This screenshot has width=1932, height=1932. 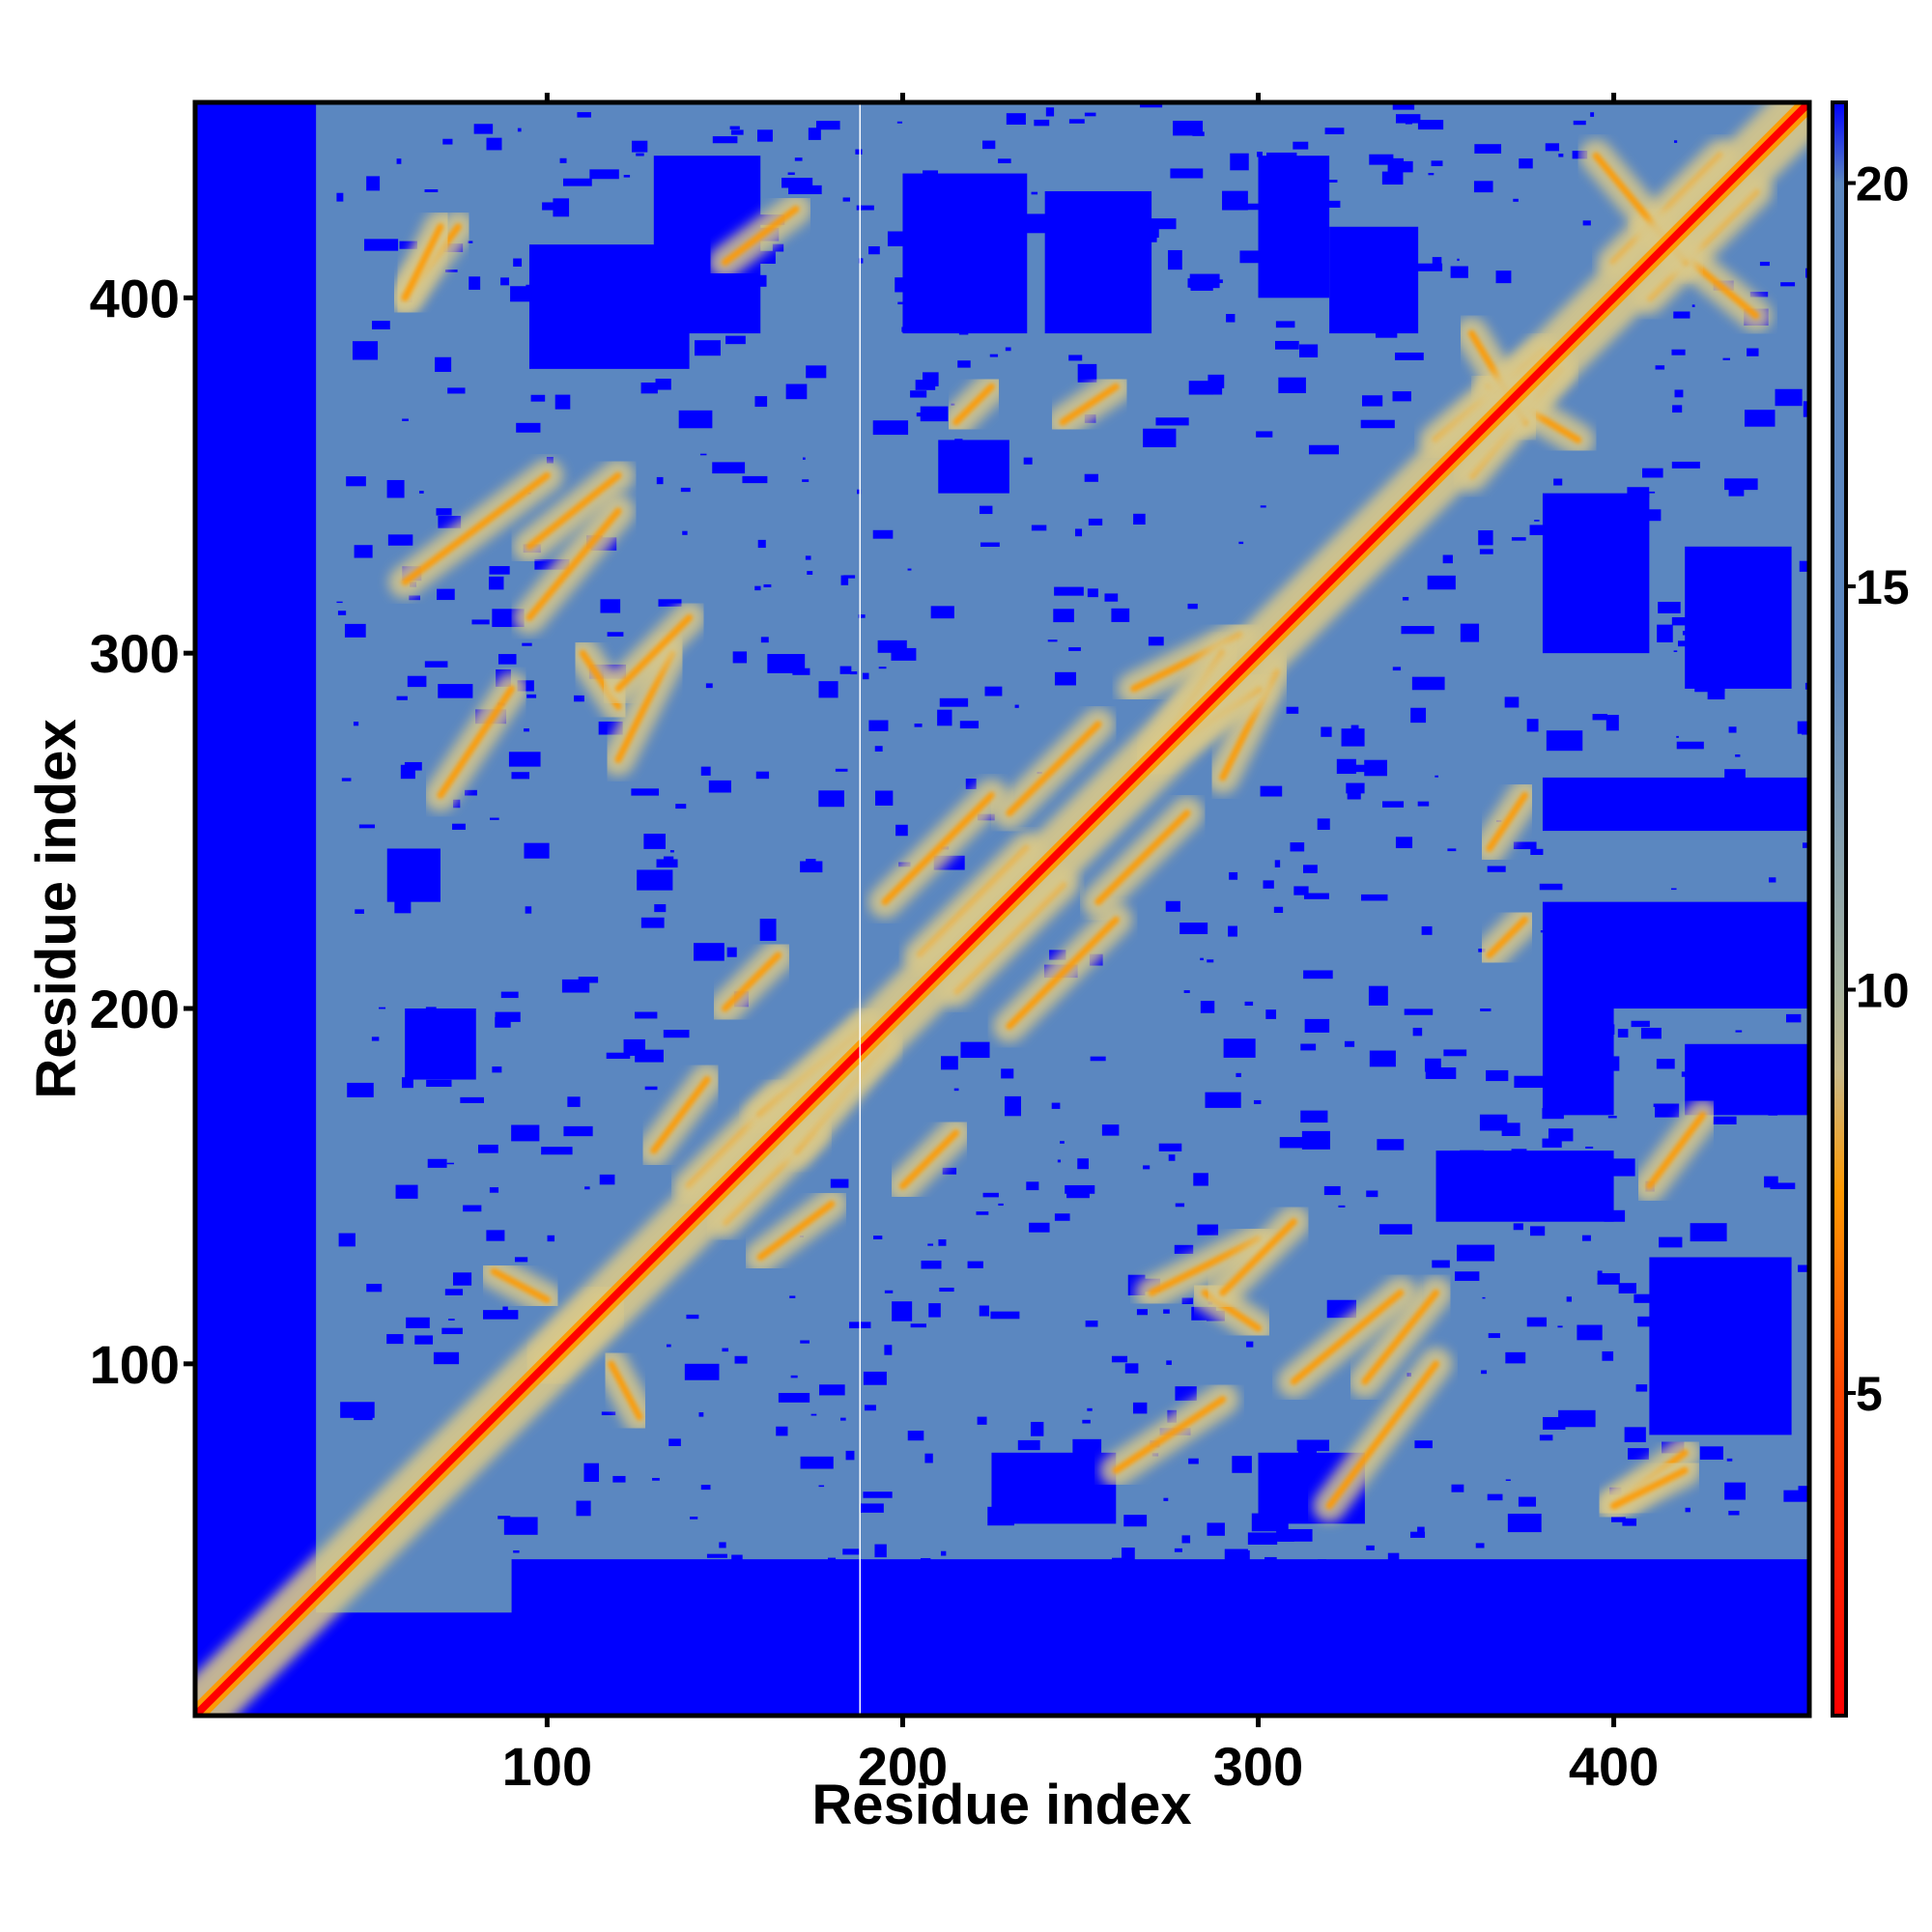 What do you see at coordinates (56, 908) in the screenshot?
I see `y-axis-label: Residue index` at bounding box center [56, 908].